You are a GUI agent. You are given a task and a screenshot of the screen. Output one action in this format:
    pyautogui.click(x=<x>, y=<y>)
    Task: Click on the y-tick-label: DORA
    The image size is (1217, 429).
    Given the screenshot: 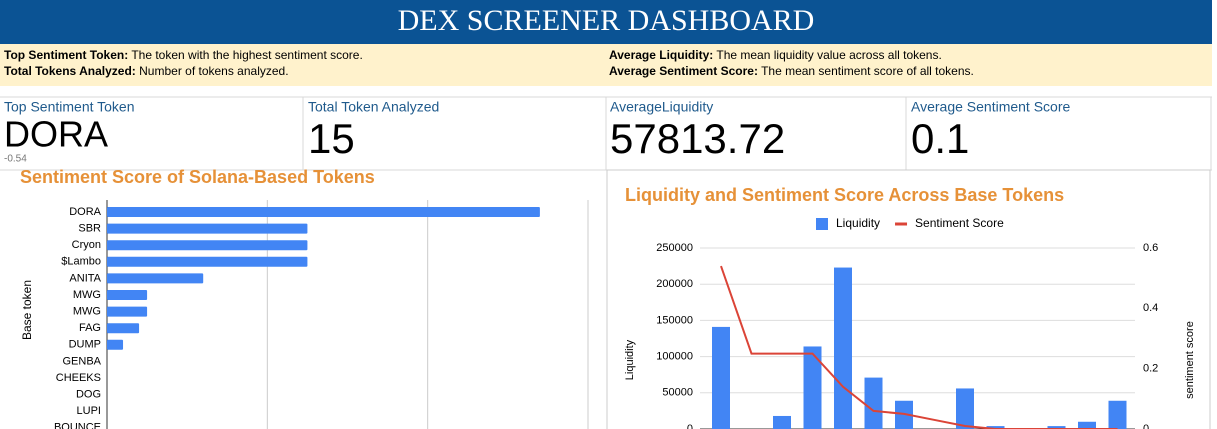 What is the action you would take?
    pyautogui.click(x=85, y=212)
    